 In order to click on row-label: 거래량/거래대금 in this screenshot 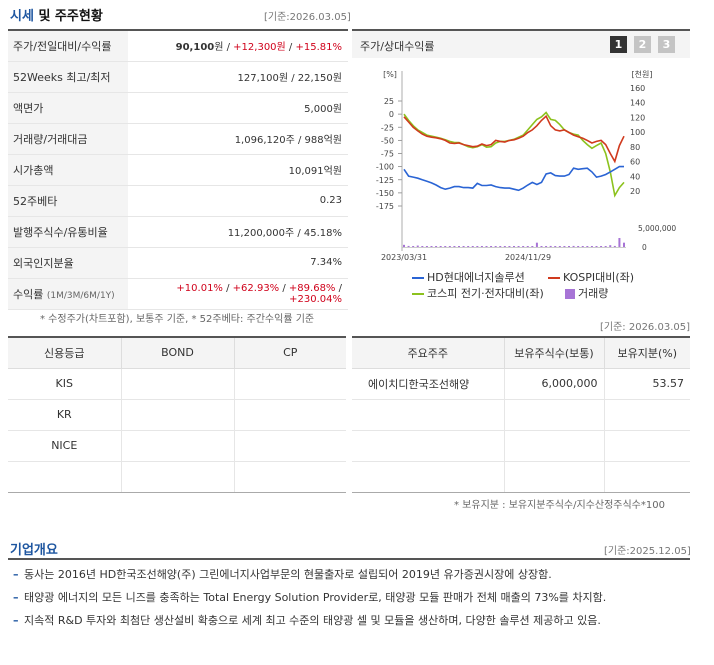, I will do `click(68, 139)`.